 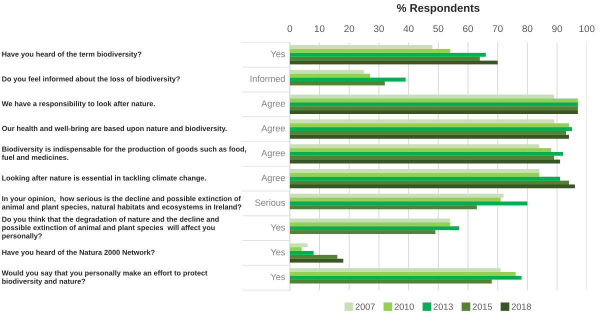 What do you see at coordinates (521, 307) in the screenshot?
I see `legend-label: 2018` at bounding box center [521, 307].